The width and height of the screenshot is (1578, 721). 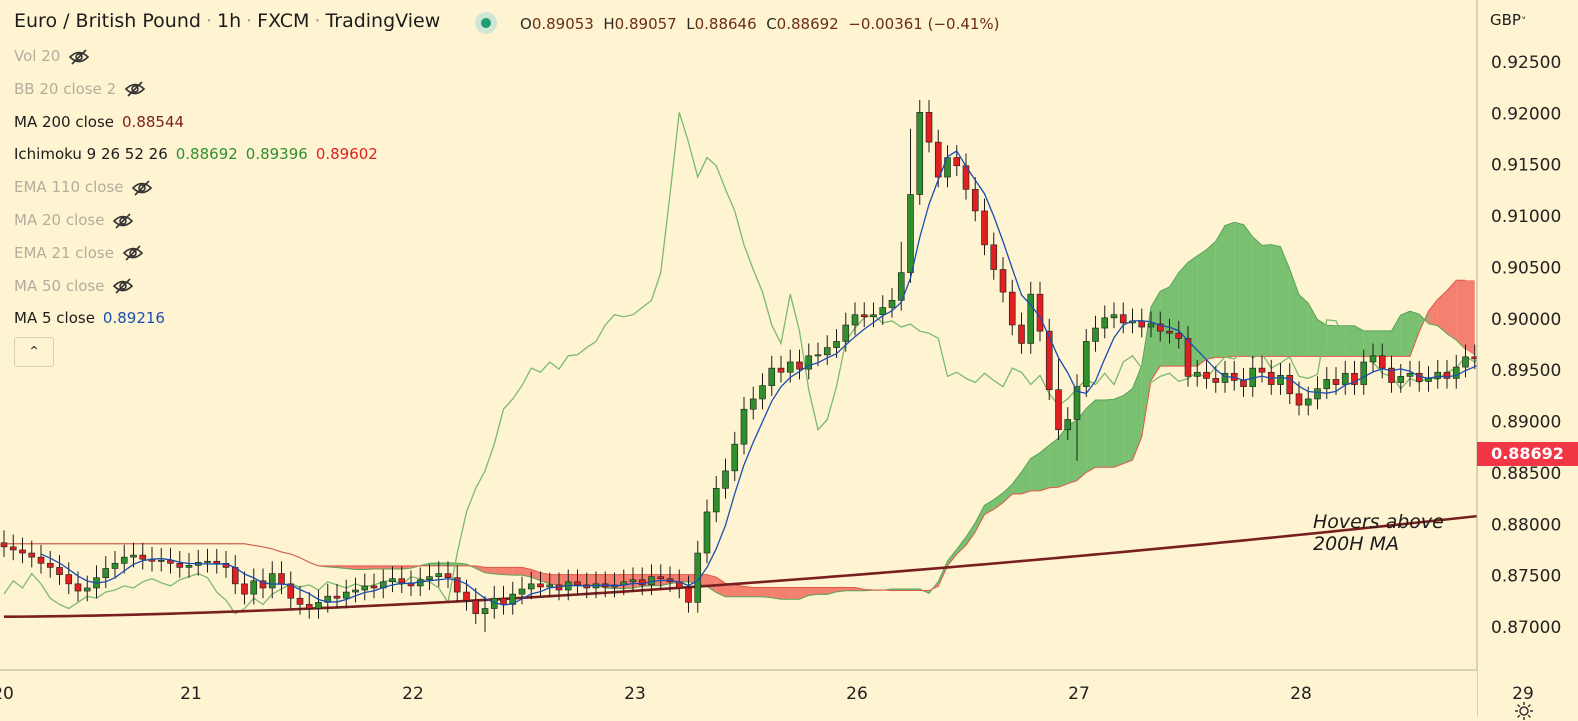 I want to click on time-tick-label: 27, so click(x=1079, y=694).